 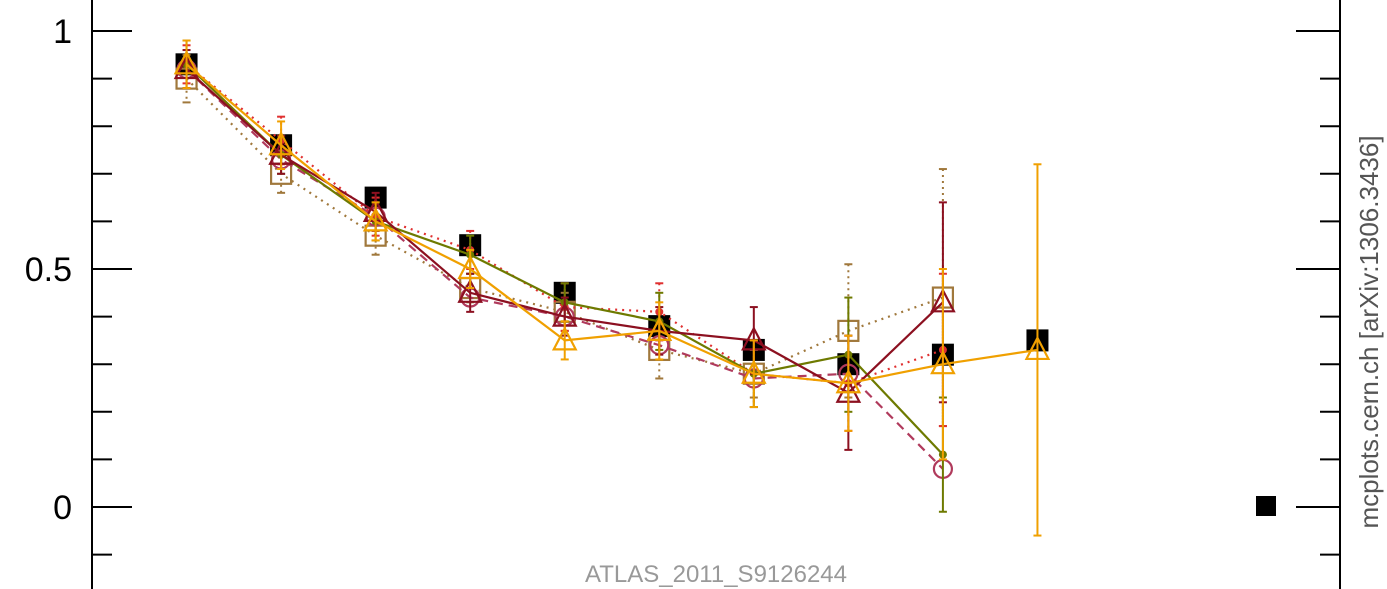 What do you see at coordinates (716, 574) in the screenshot?
I see `analysis-label: ATLAS_2011_S9126244` at bounding box center [716, 574].